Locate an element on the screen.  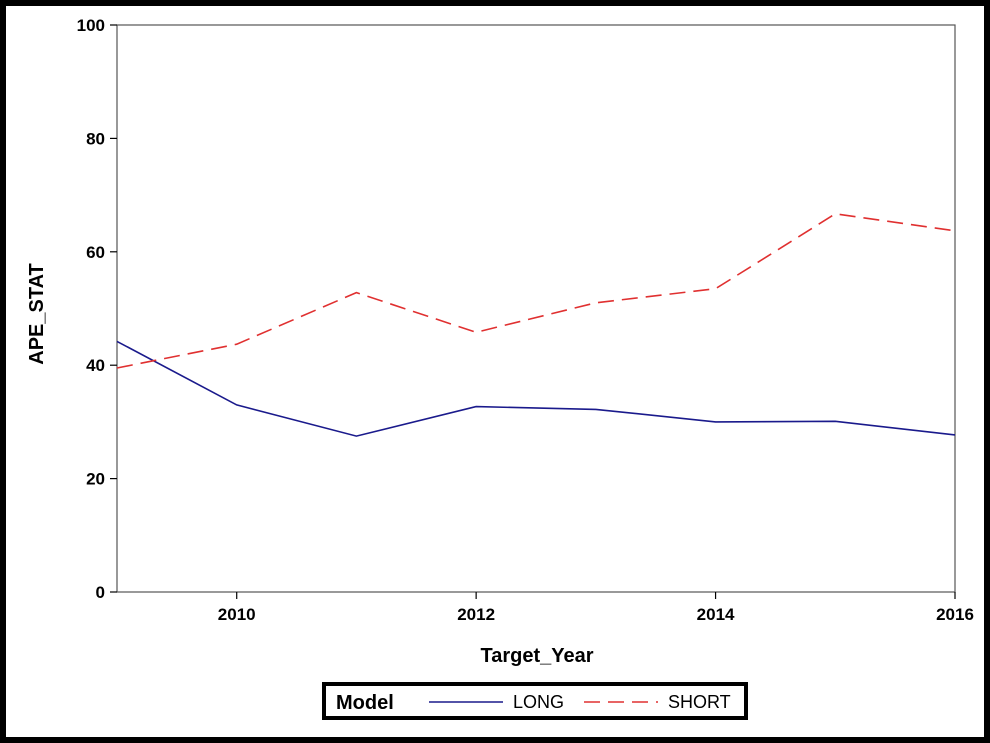
y-axis-title: APE_STAT is located at coordinates (37, 314).